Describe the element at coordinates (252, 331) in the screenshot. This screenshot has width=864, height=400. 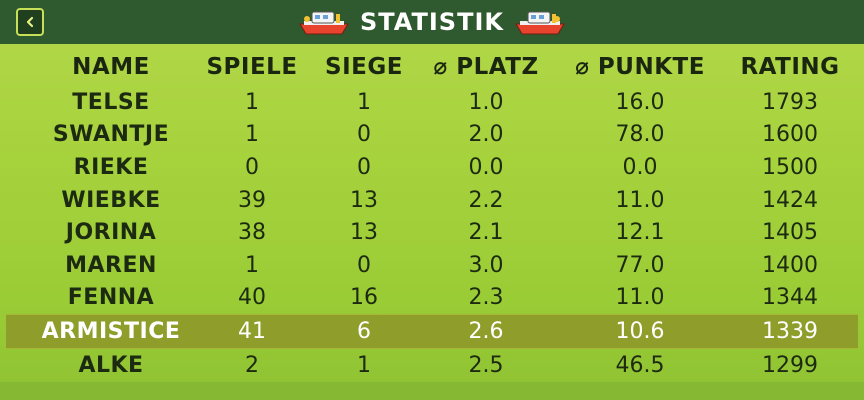
I see `cell-spiele: 41` at that location.